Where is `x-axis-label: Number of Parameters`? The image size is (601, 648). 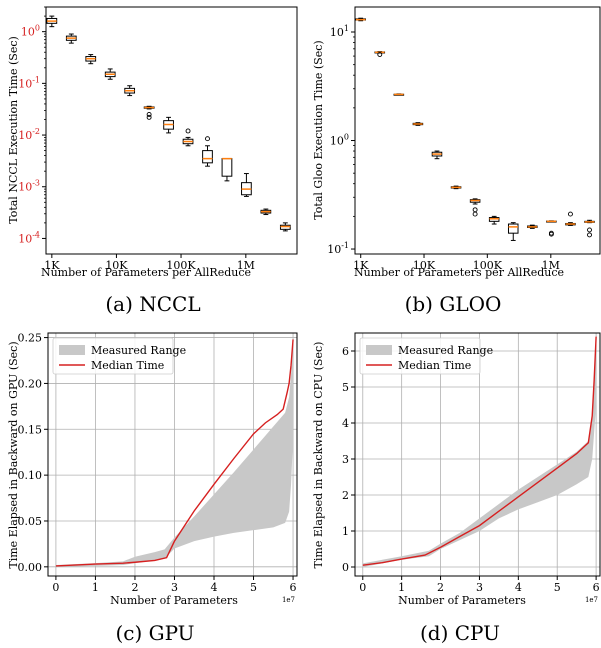
x-axis-label: Number of Parameters is located at coordinates (174, 600).